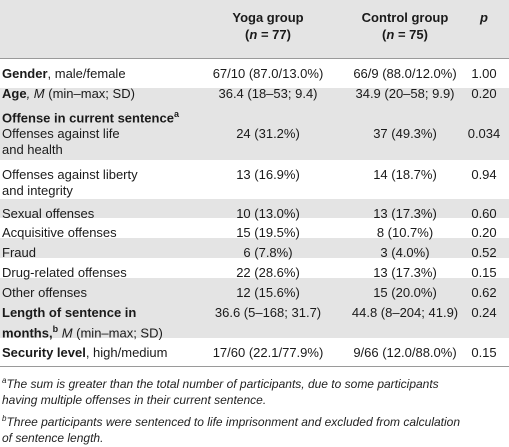  I want to click on table-bottom-rule, so click(254, 366).